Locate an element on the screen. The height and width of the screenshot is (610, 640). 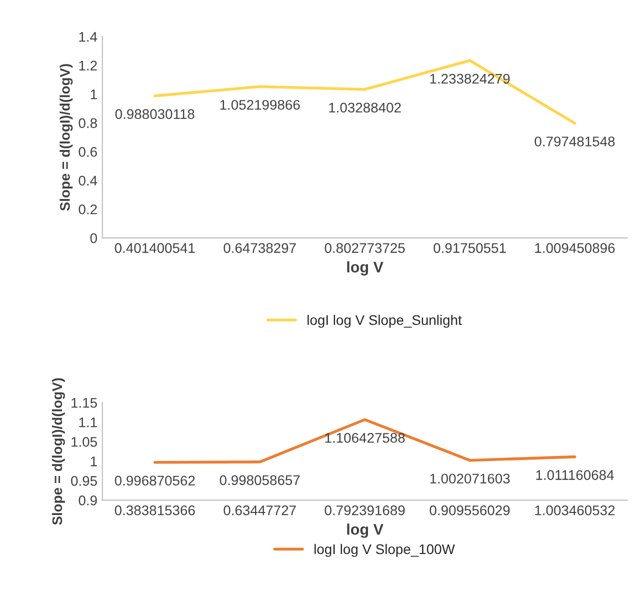
line-series is located at coordinates (364, 441).